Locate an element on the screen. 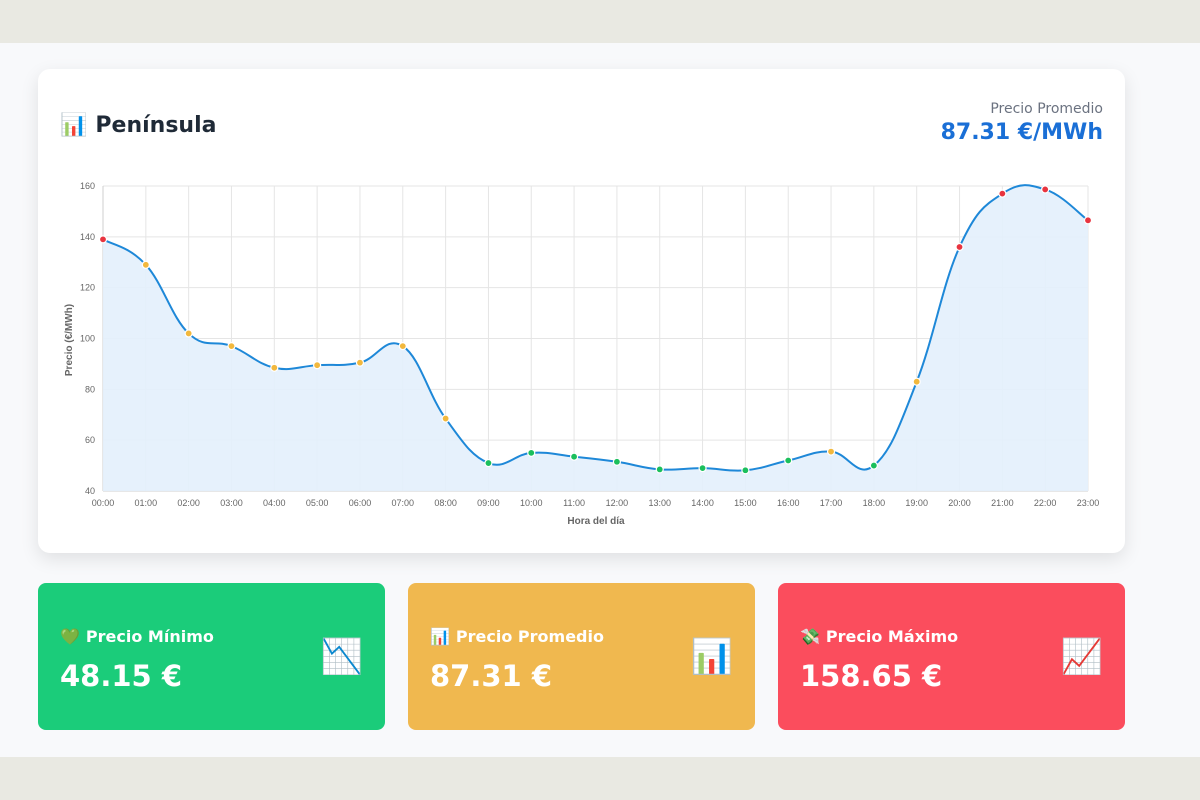 Image resolution: width=1200 pixels, height=800 pixels. y-tick-label: 100 is located at coordinates (87, 339).